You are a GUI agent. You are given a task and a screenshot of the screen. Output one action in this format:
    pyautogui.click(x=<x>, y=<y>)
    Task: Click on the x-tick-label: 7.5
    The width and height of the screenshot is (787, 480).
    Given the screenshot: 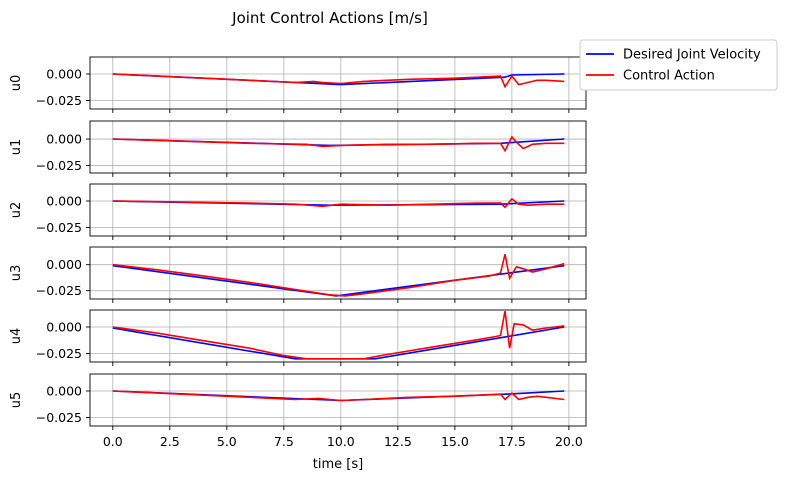 What is the action you would take?
    pyautogui.click(x=284, y=441)
    